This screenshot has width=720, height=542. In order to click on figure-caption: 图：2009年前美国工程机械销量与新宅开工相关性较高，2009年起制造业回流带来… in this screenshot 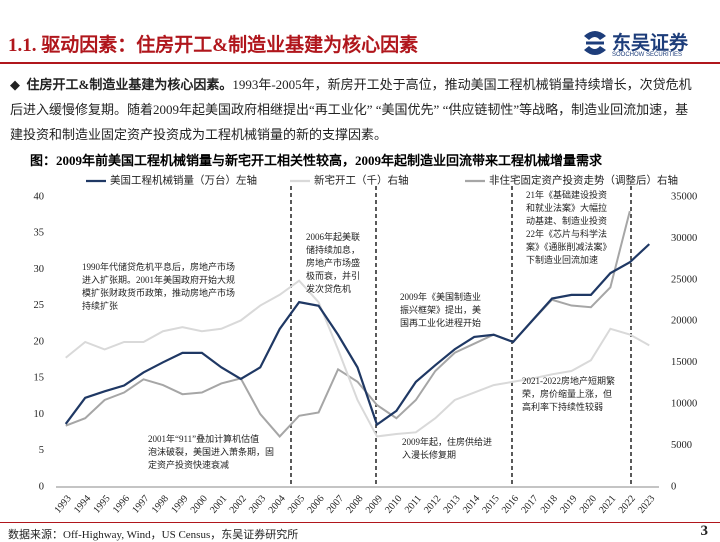, I will do `click(316, 160)`.